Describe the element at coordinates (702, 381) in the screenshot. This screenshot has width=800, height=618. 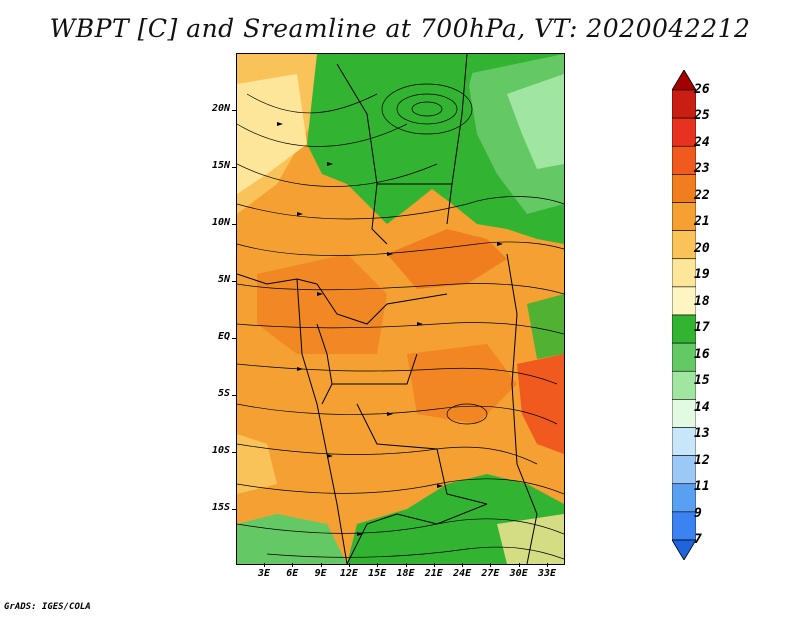
I see `colorbar-label: 15` at that location.